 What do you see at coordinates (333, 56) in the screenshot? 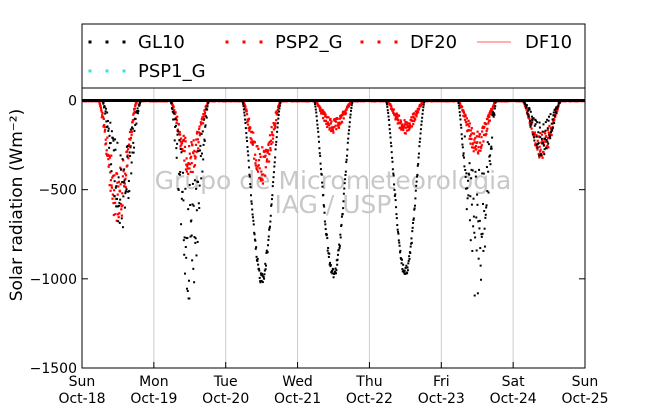
I see `legend-box` at bounding box center [333, 56].